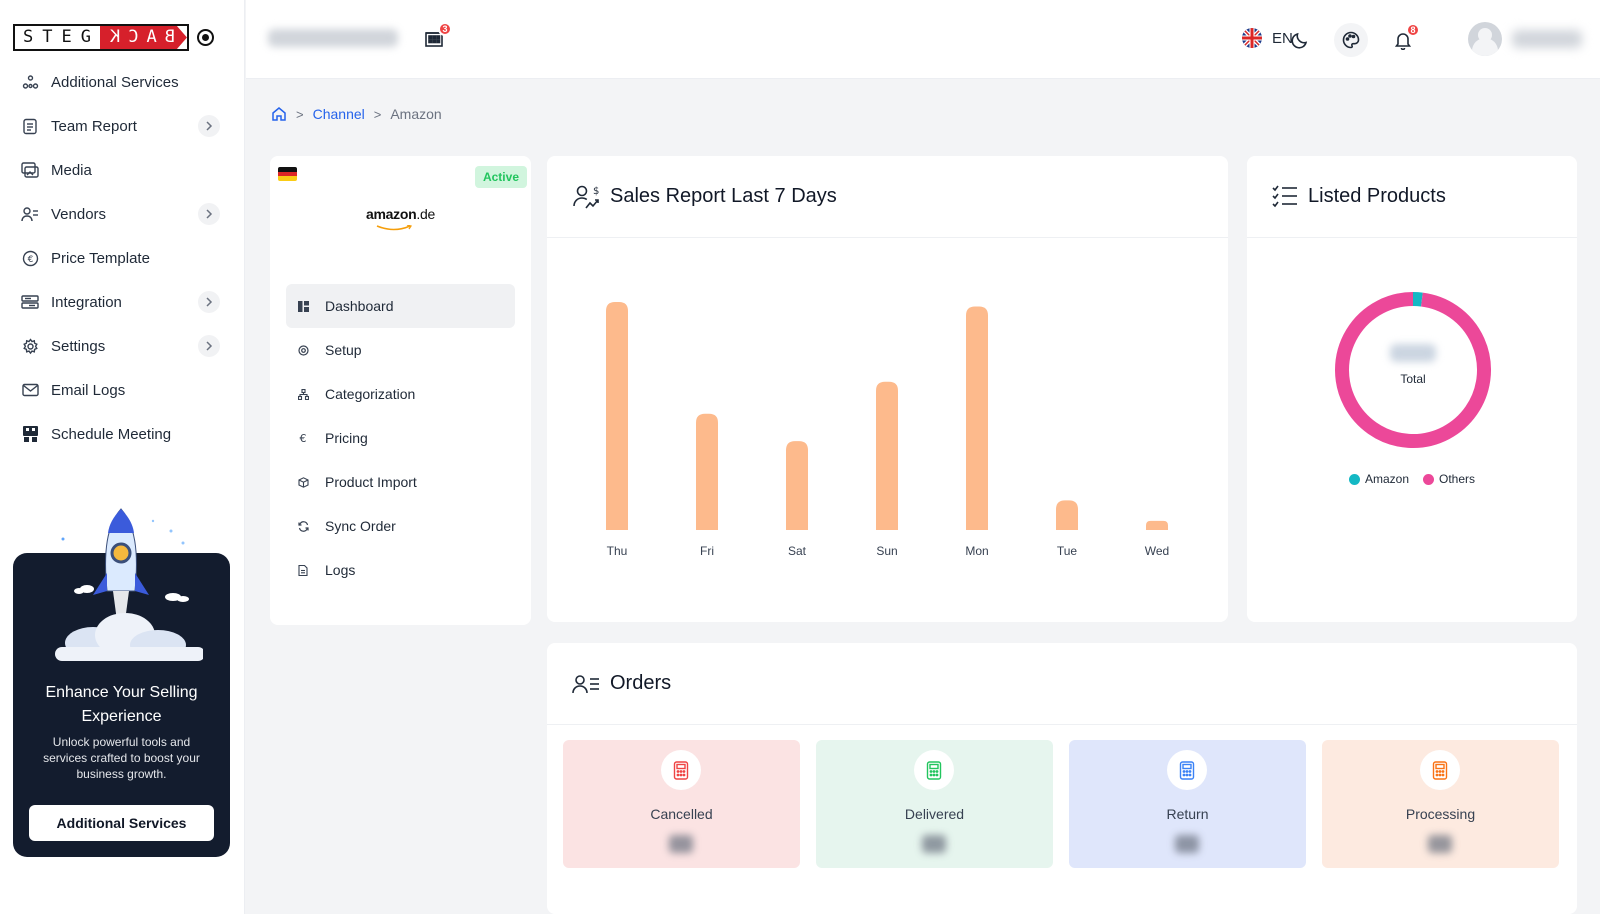 The height and width of the screenshot is (914, 1600). I want to click on sidebar-item-label: Media, so click(71, 170).